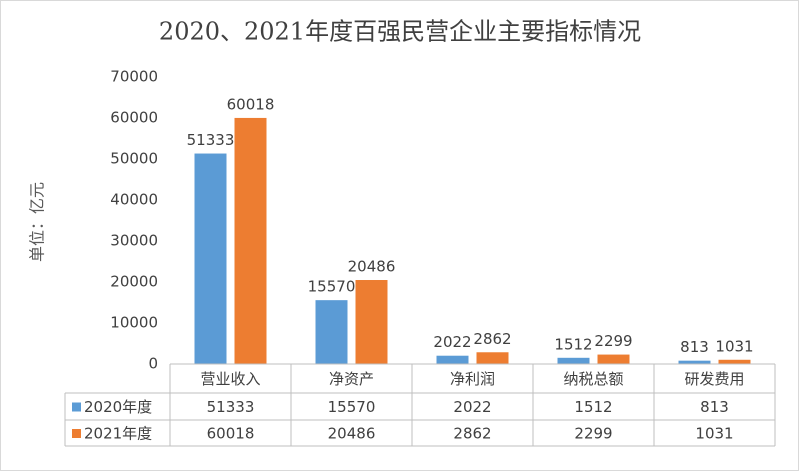  Describe the element at coordinates (714, 434) in the screenshot. I see `table-cell: 1031` at that location.